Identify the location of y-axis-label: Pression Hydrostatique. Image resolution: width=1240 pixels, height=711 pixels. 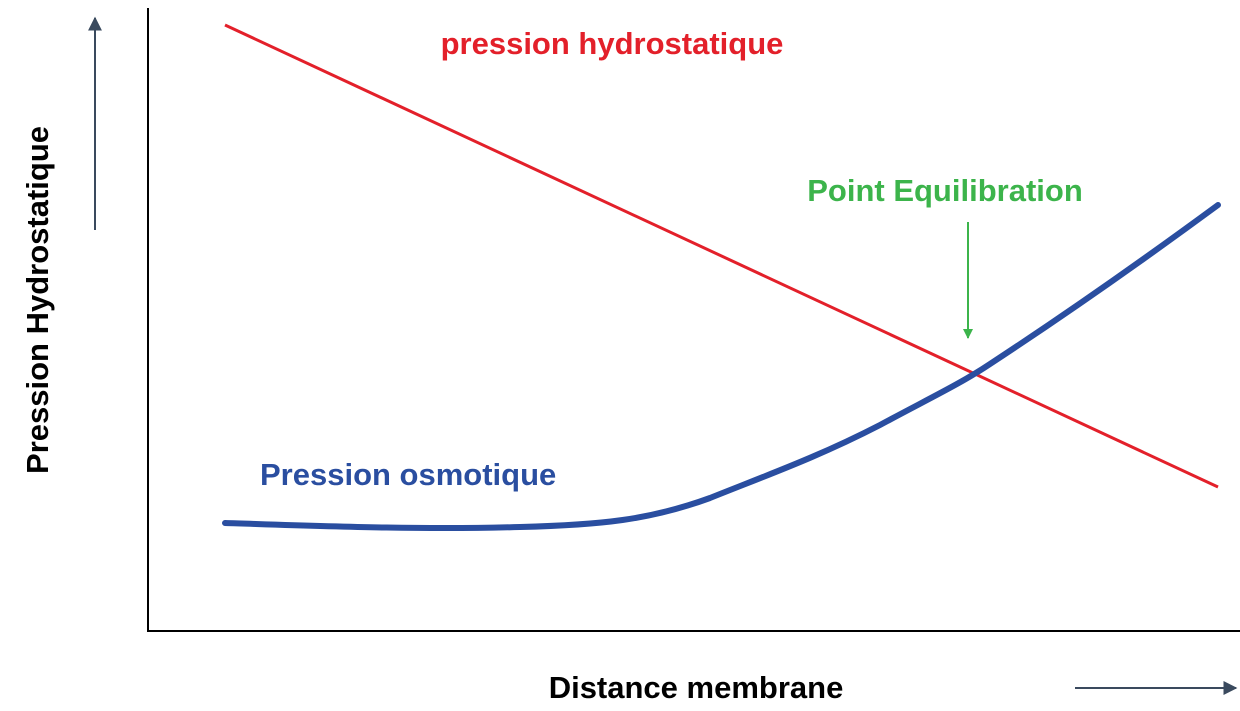
(37, 300).